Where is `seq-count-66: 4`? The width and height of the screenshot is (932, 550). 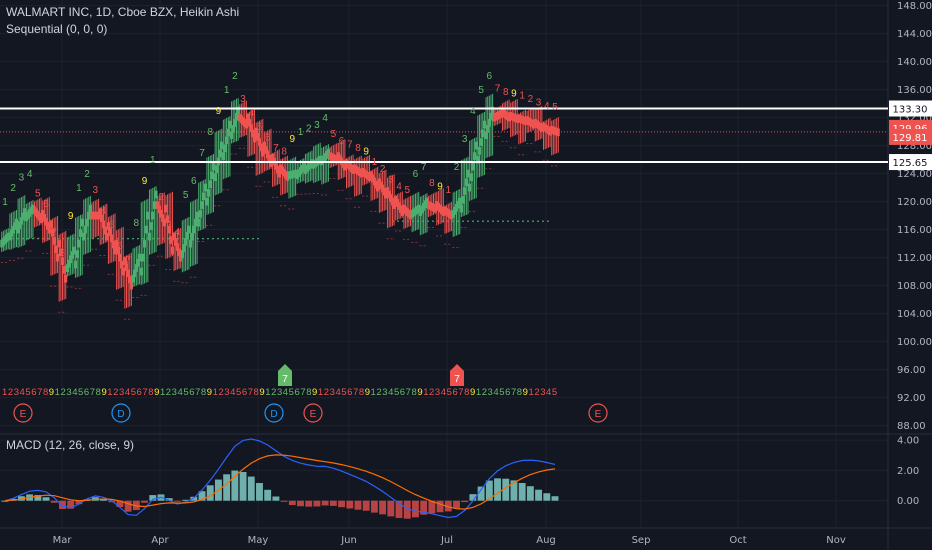 seq-count-66: 4 is located at coordinates (547, 106).